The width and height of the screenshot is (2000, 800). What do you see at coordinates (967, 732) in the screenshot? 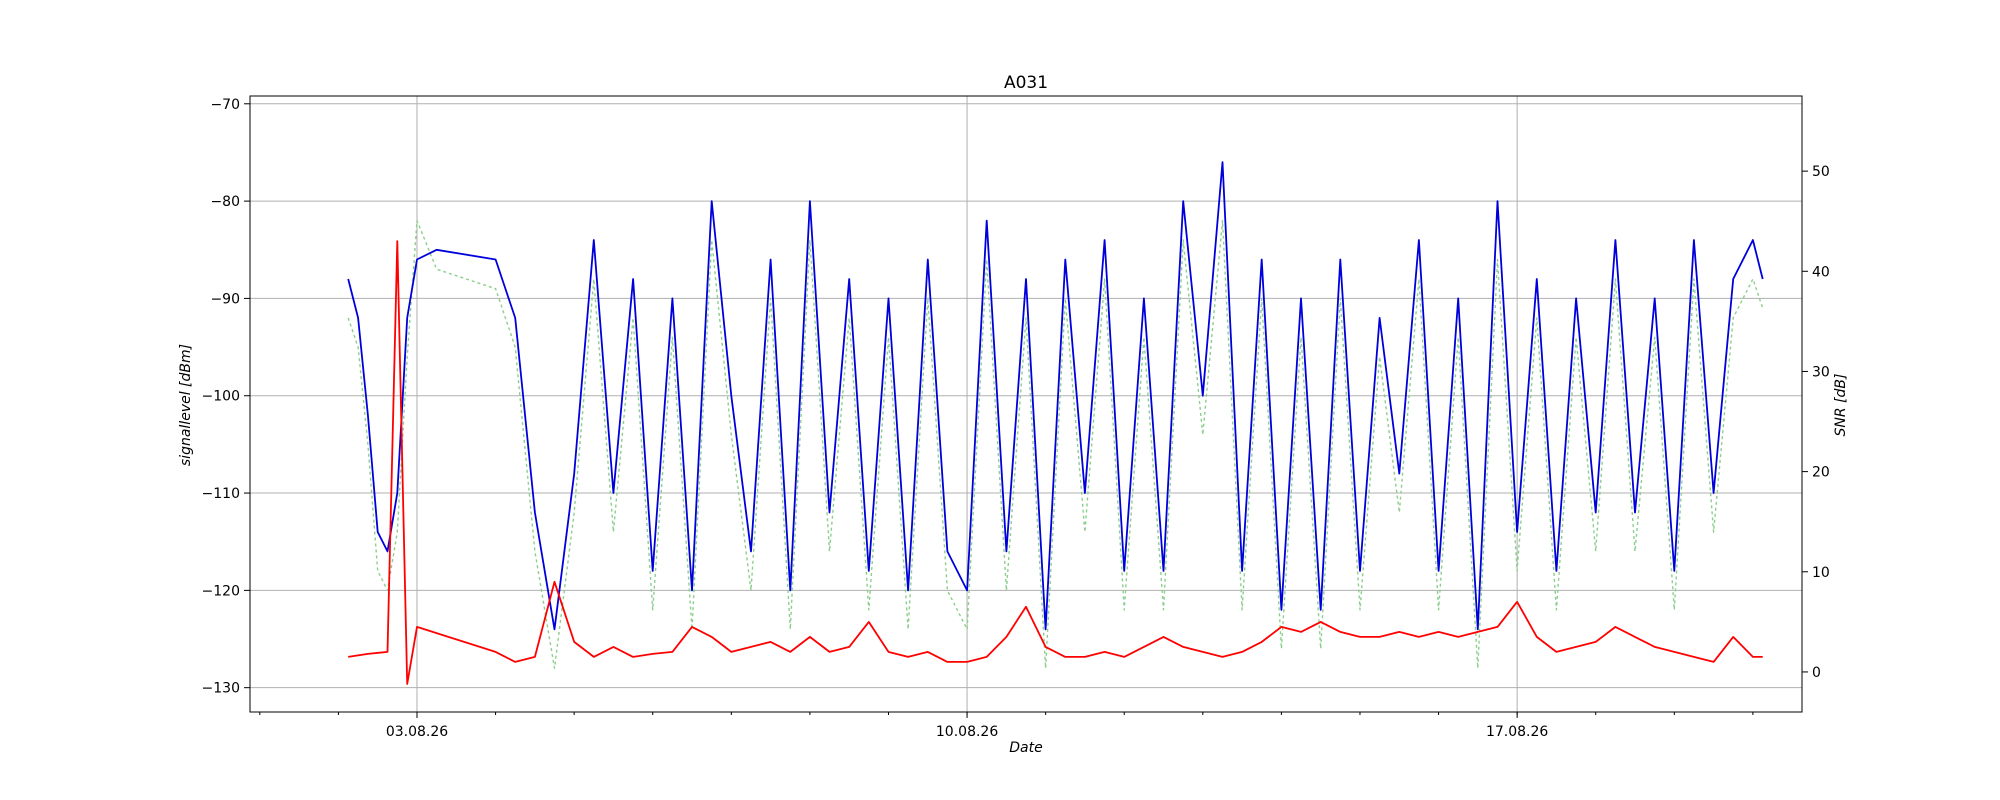
I see `x-tick-label: 10.08.26` at bounding box center [967, 732].